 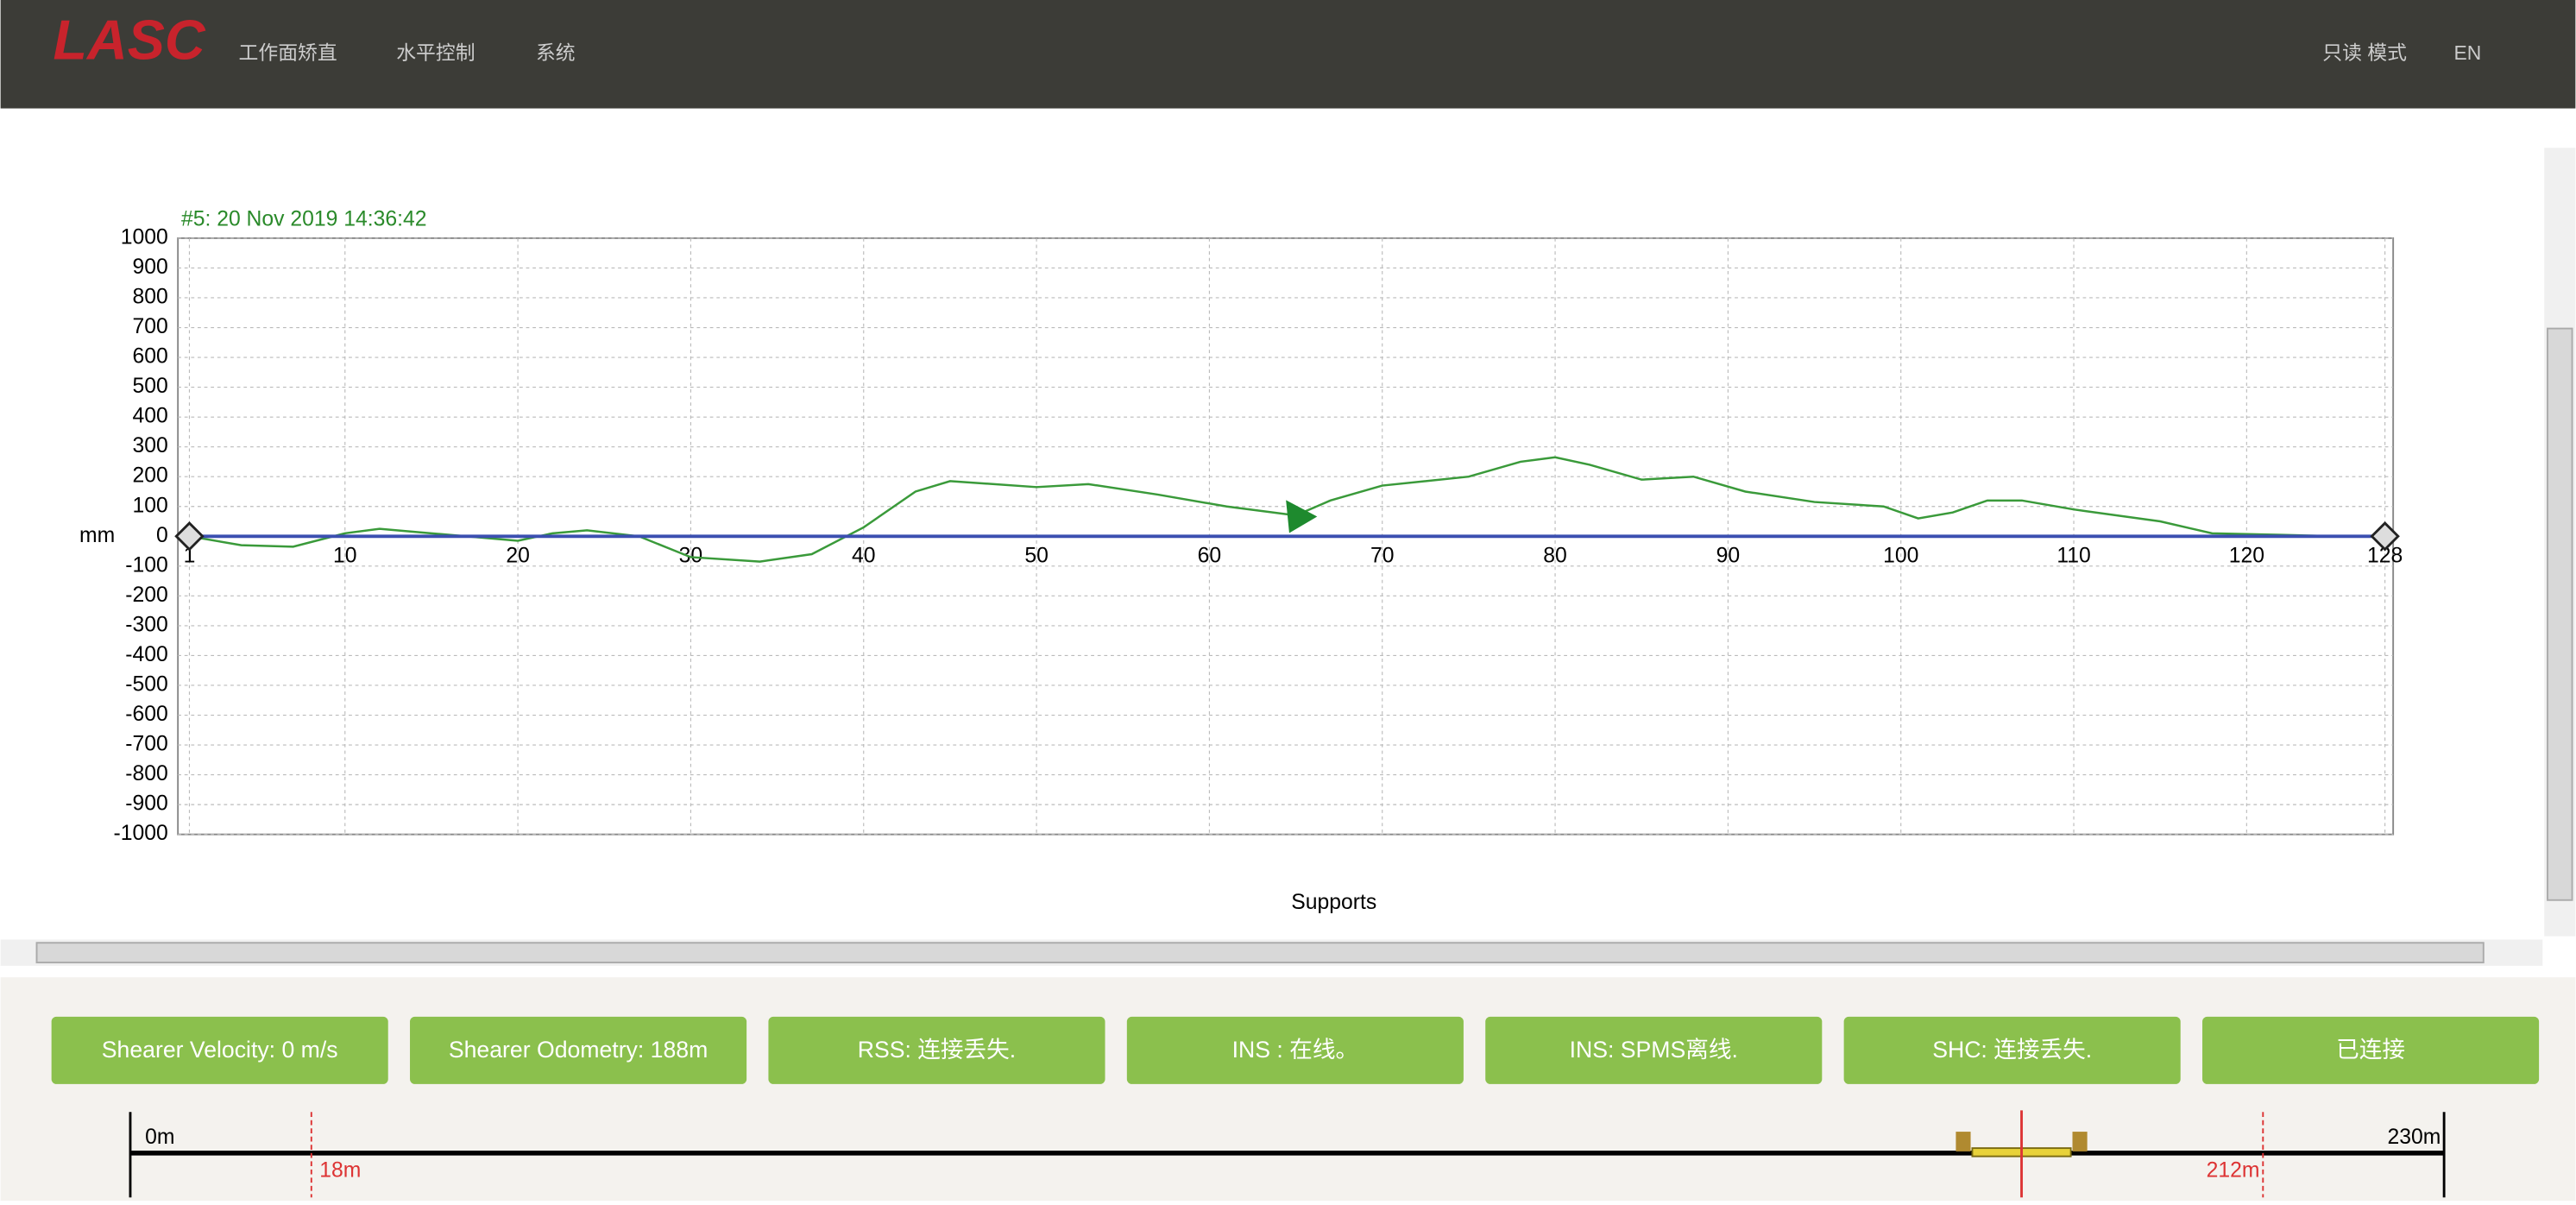 I want to click on x-tick-label: 10, so click(x=345, y=557).